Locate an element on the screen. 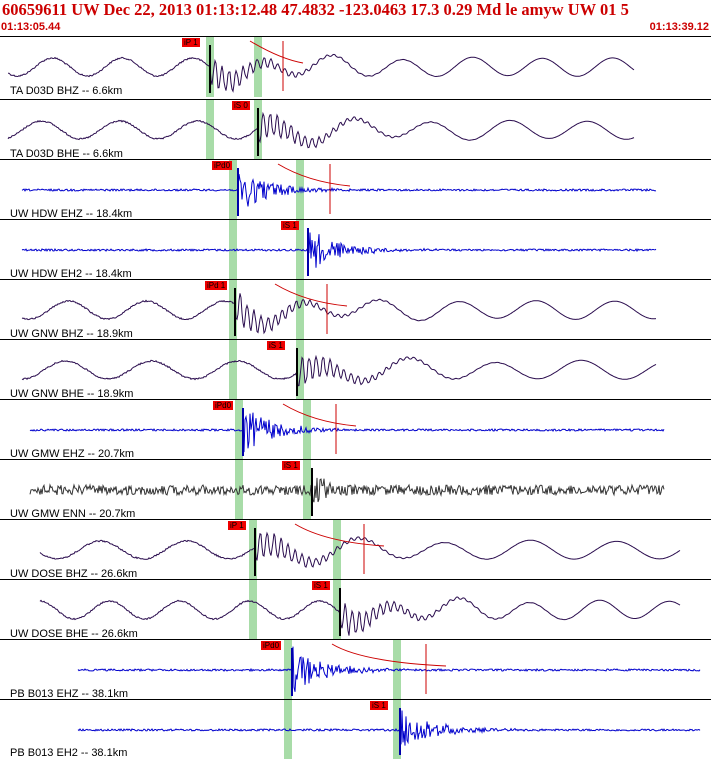 This screenshot has height=759, width=711. station-label: PB B013 EH2 -- 38.1km is located at coordinates (69, 753).